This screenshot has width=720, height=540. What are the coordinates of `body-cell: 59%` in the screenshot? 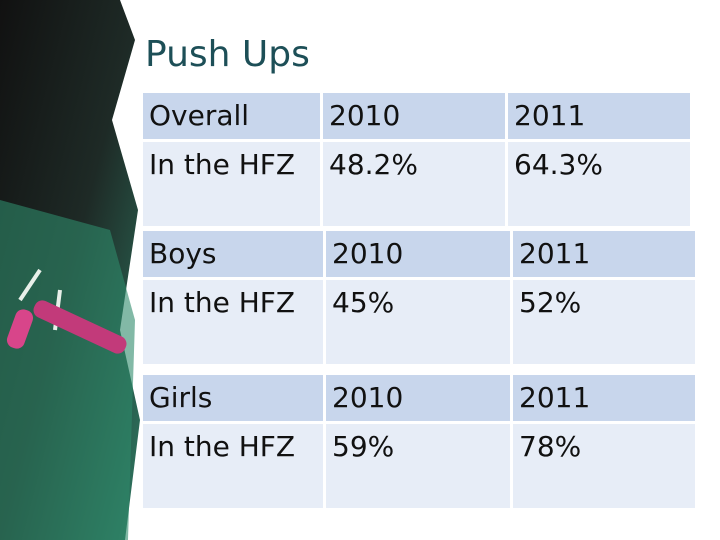 It's located at (418, 466).